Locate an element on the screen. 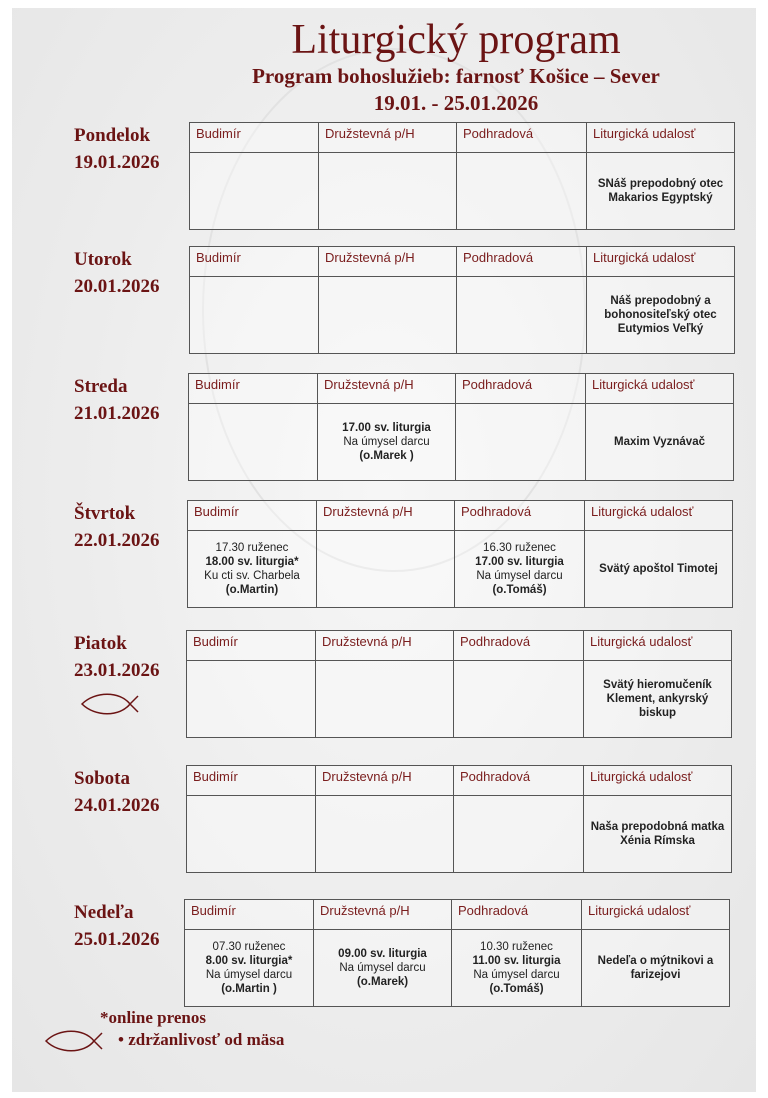  cell-line: Ku cti sv. Charbela is located at coordinates (252, 576).